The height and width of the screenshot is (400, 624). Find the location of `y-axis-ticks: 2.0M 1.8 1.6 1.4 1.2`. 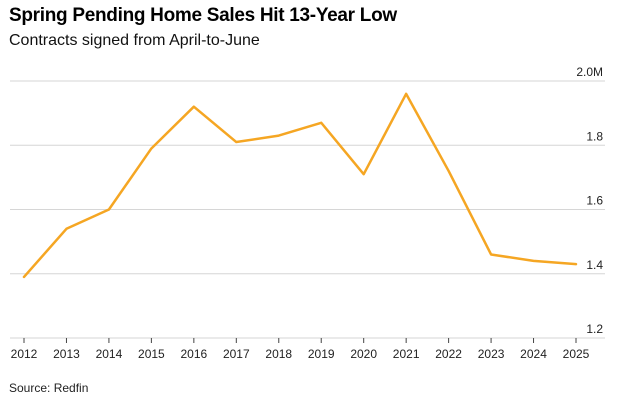

y-axis-ticks: 2.0M 1.8 1.6 1.4 1.2 is located at coordinates (589, 200).